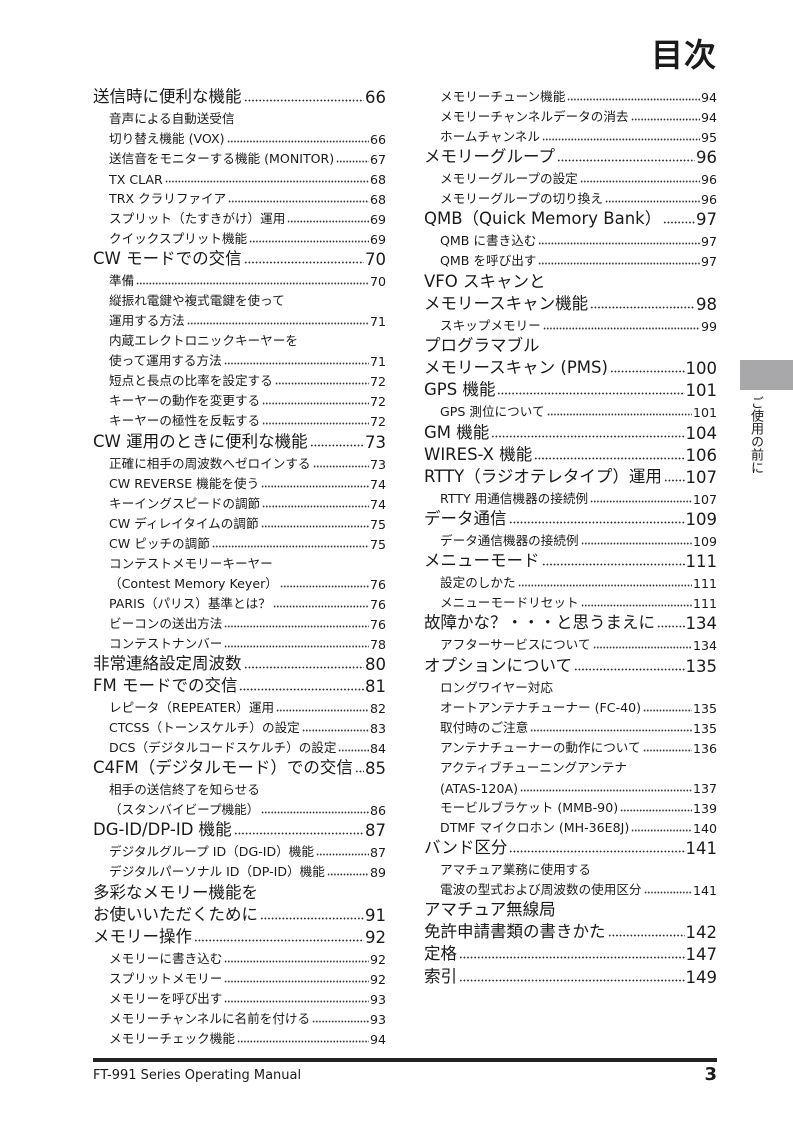 Image resolution: width=793 pixels, height=1122 pixels. What do you see at coordinates (570, 497) in the screenshot?
I see `toc-entry: RTTY 用通信機器の接続例 107` at bounding box center [570, 497].